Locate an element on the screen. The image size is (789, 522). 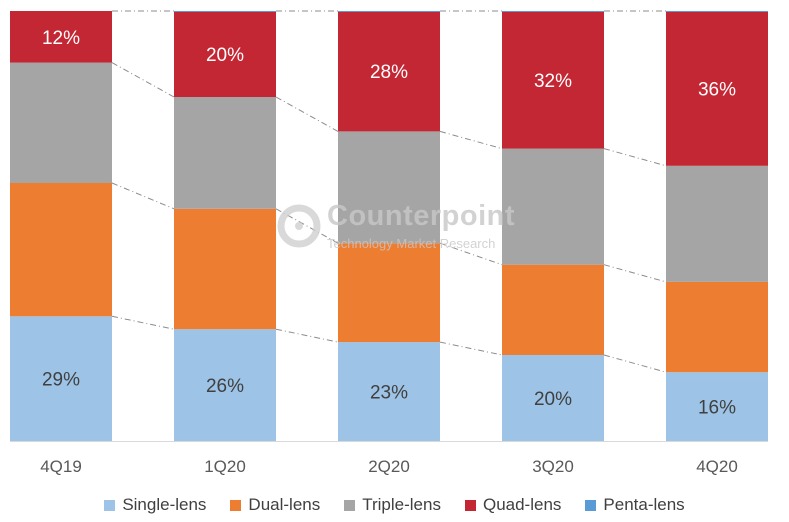
legend-label: Penta-lens is located at coordinates (644, 504).